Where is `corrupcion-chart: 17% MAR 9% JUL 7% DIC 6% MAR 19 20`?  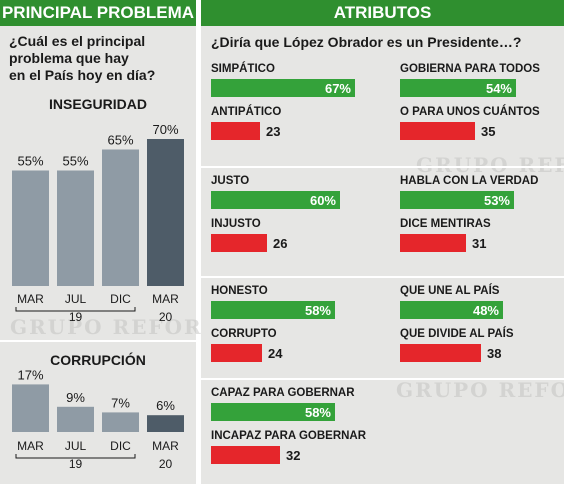 corrupcion-chart: 17% MAR 9% JUL 7% DIC 6% MAR 19 20 is located at coordinates (98, 419).